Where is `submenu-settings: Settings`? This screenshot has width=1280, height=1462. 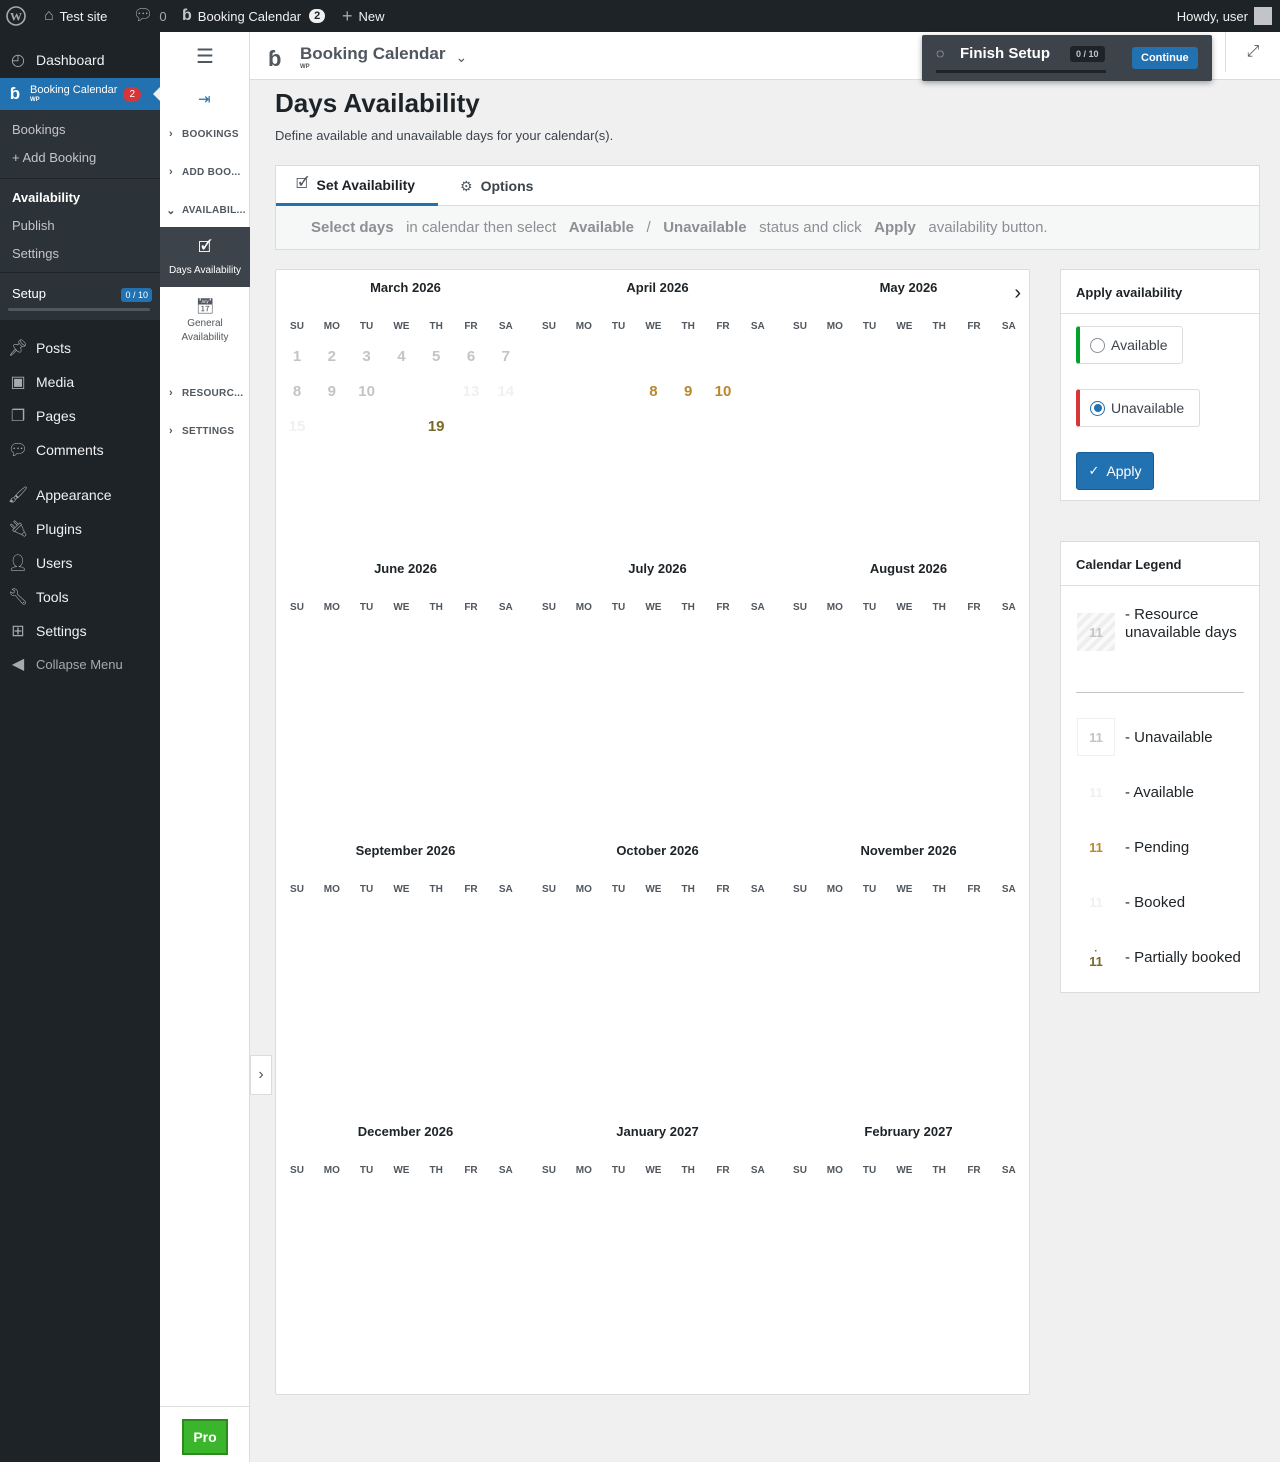
submenu-settings: Settings is located at coordinates (35, 253).